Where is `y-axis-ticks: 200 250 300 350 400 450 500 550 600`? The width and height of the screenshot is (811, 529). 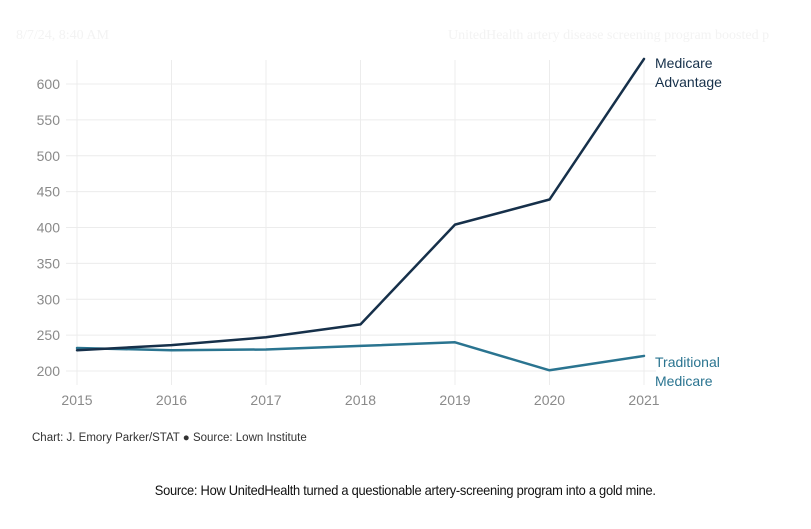 y-axis-ticks: 200 250 300 350 400 450 500 550 600 is located at coordinates (49, 227).